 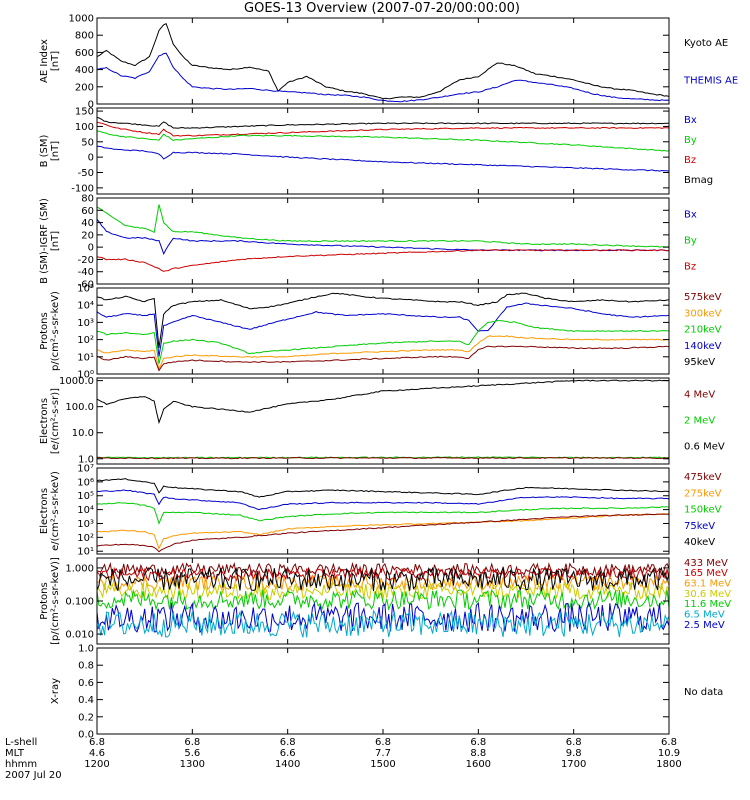 I want to click on y-axis-label: AE Index, so click(x=44, y=61).